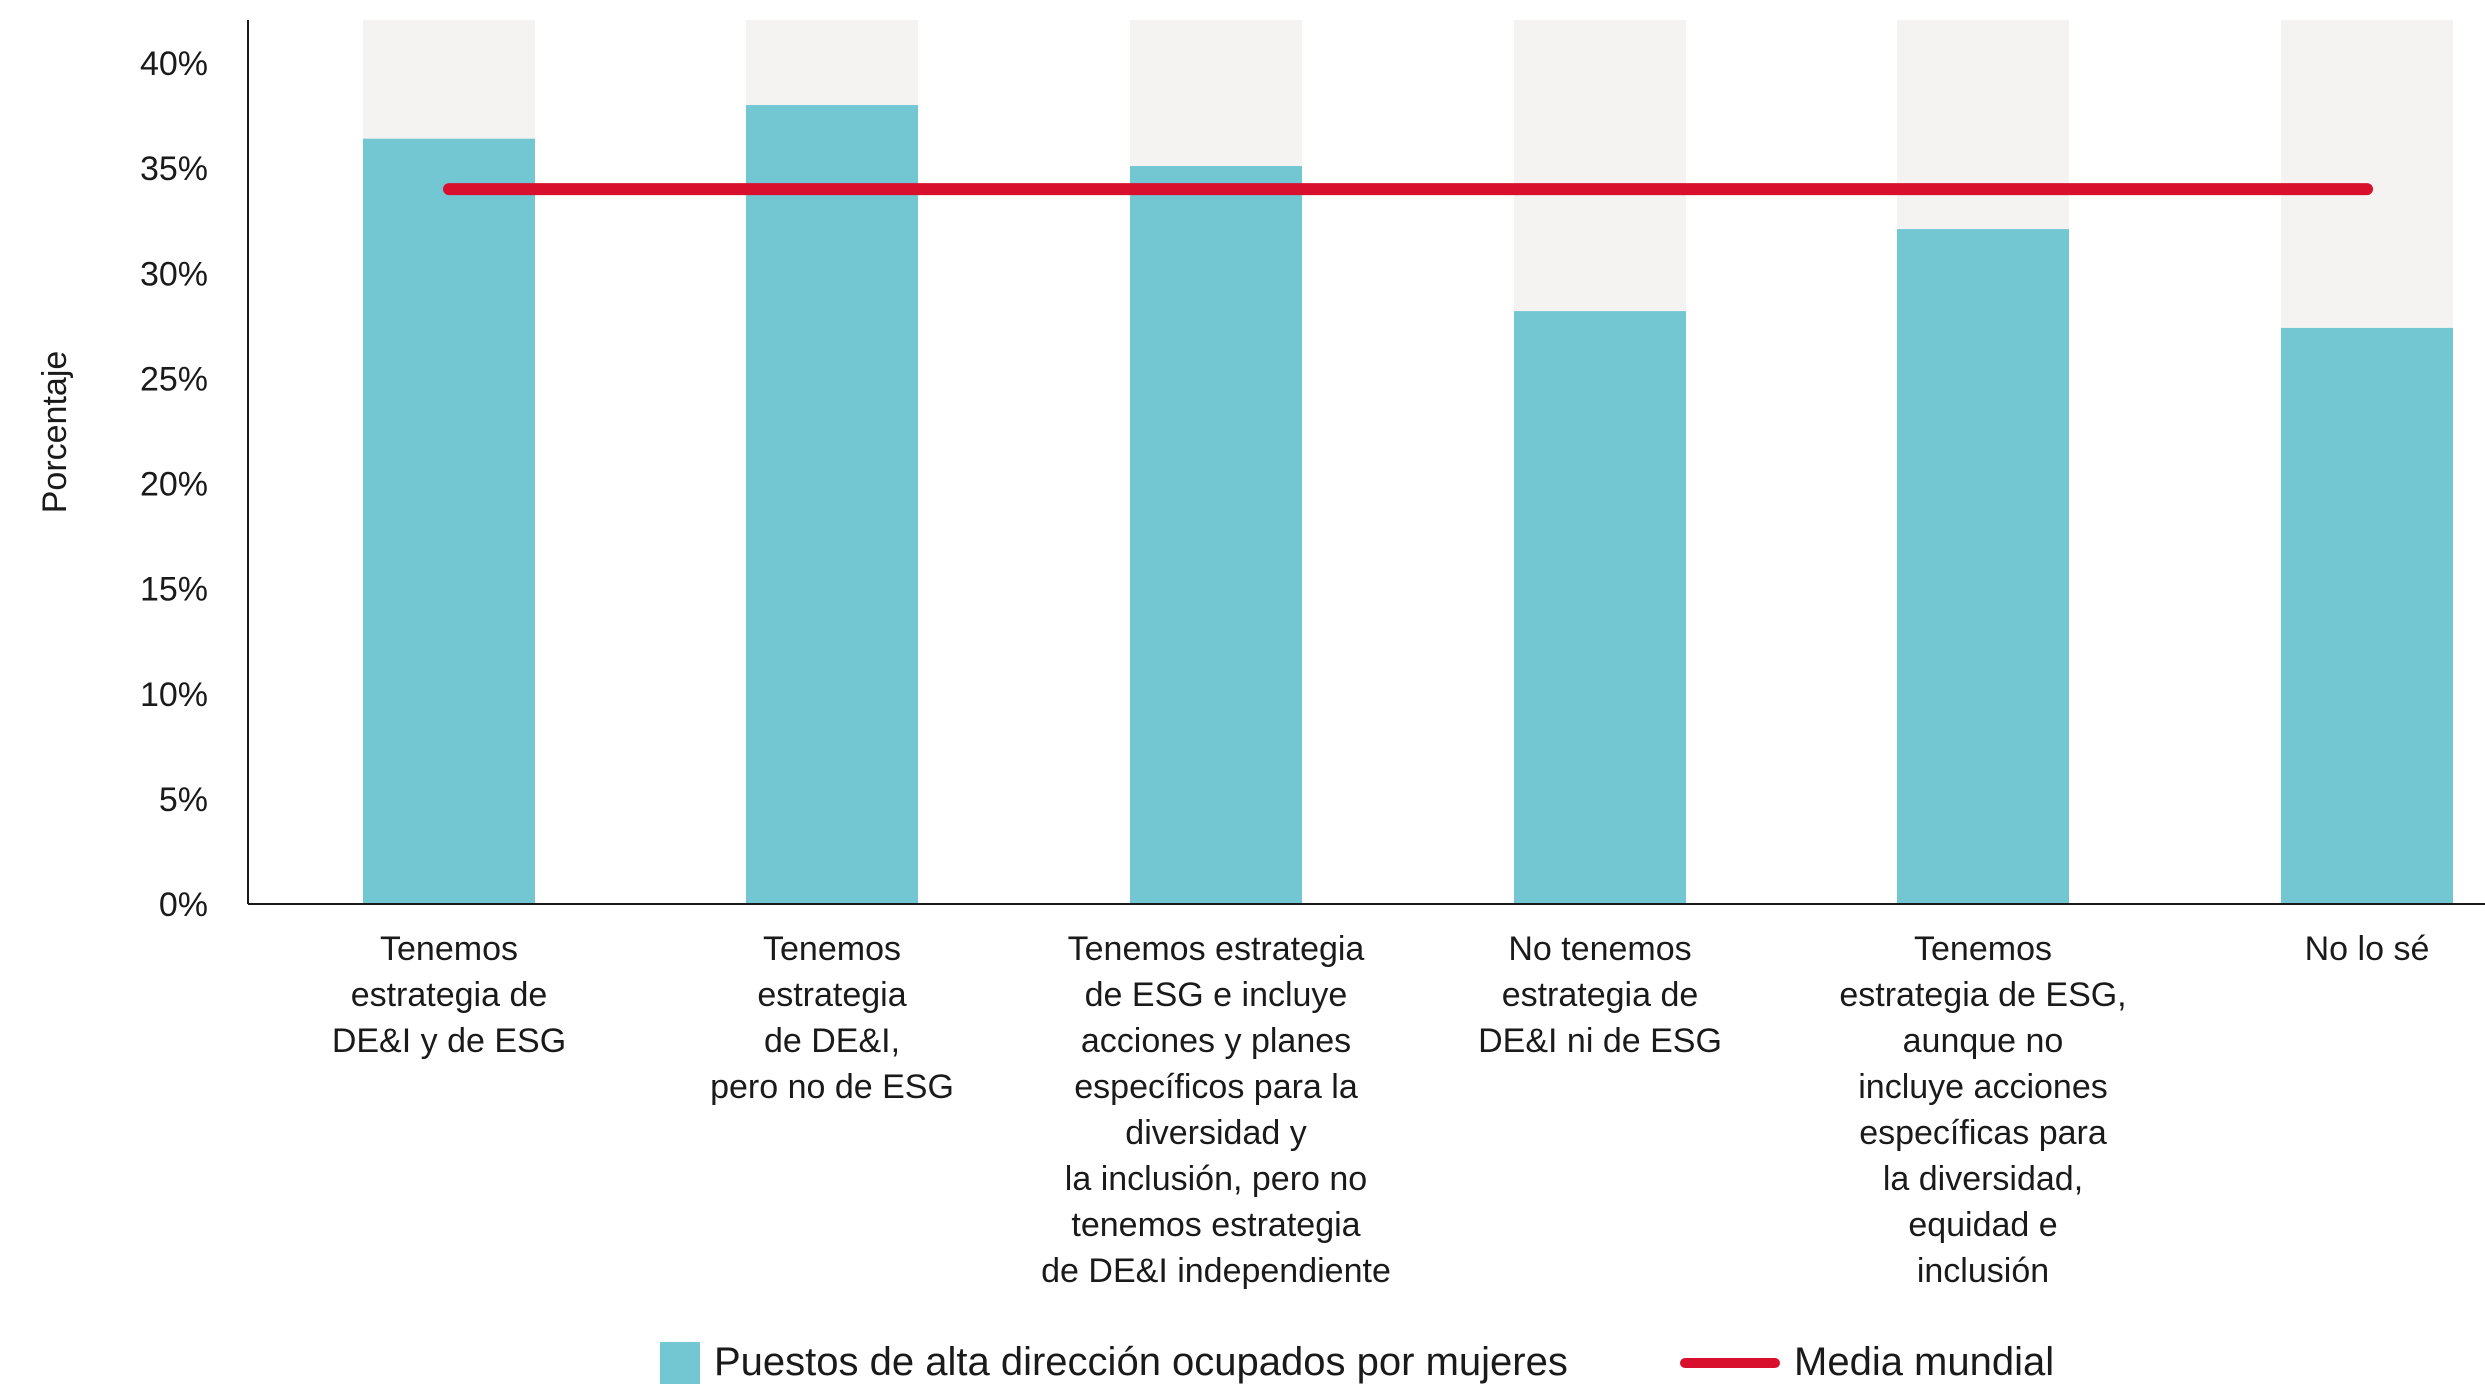 The height and width of the screenshot is (1395, 2485). What do you see at coordinates (174, 64) in the screenshot?
I see `y-tick-label: 40%` at bounding box center [174, 64].